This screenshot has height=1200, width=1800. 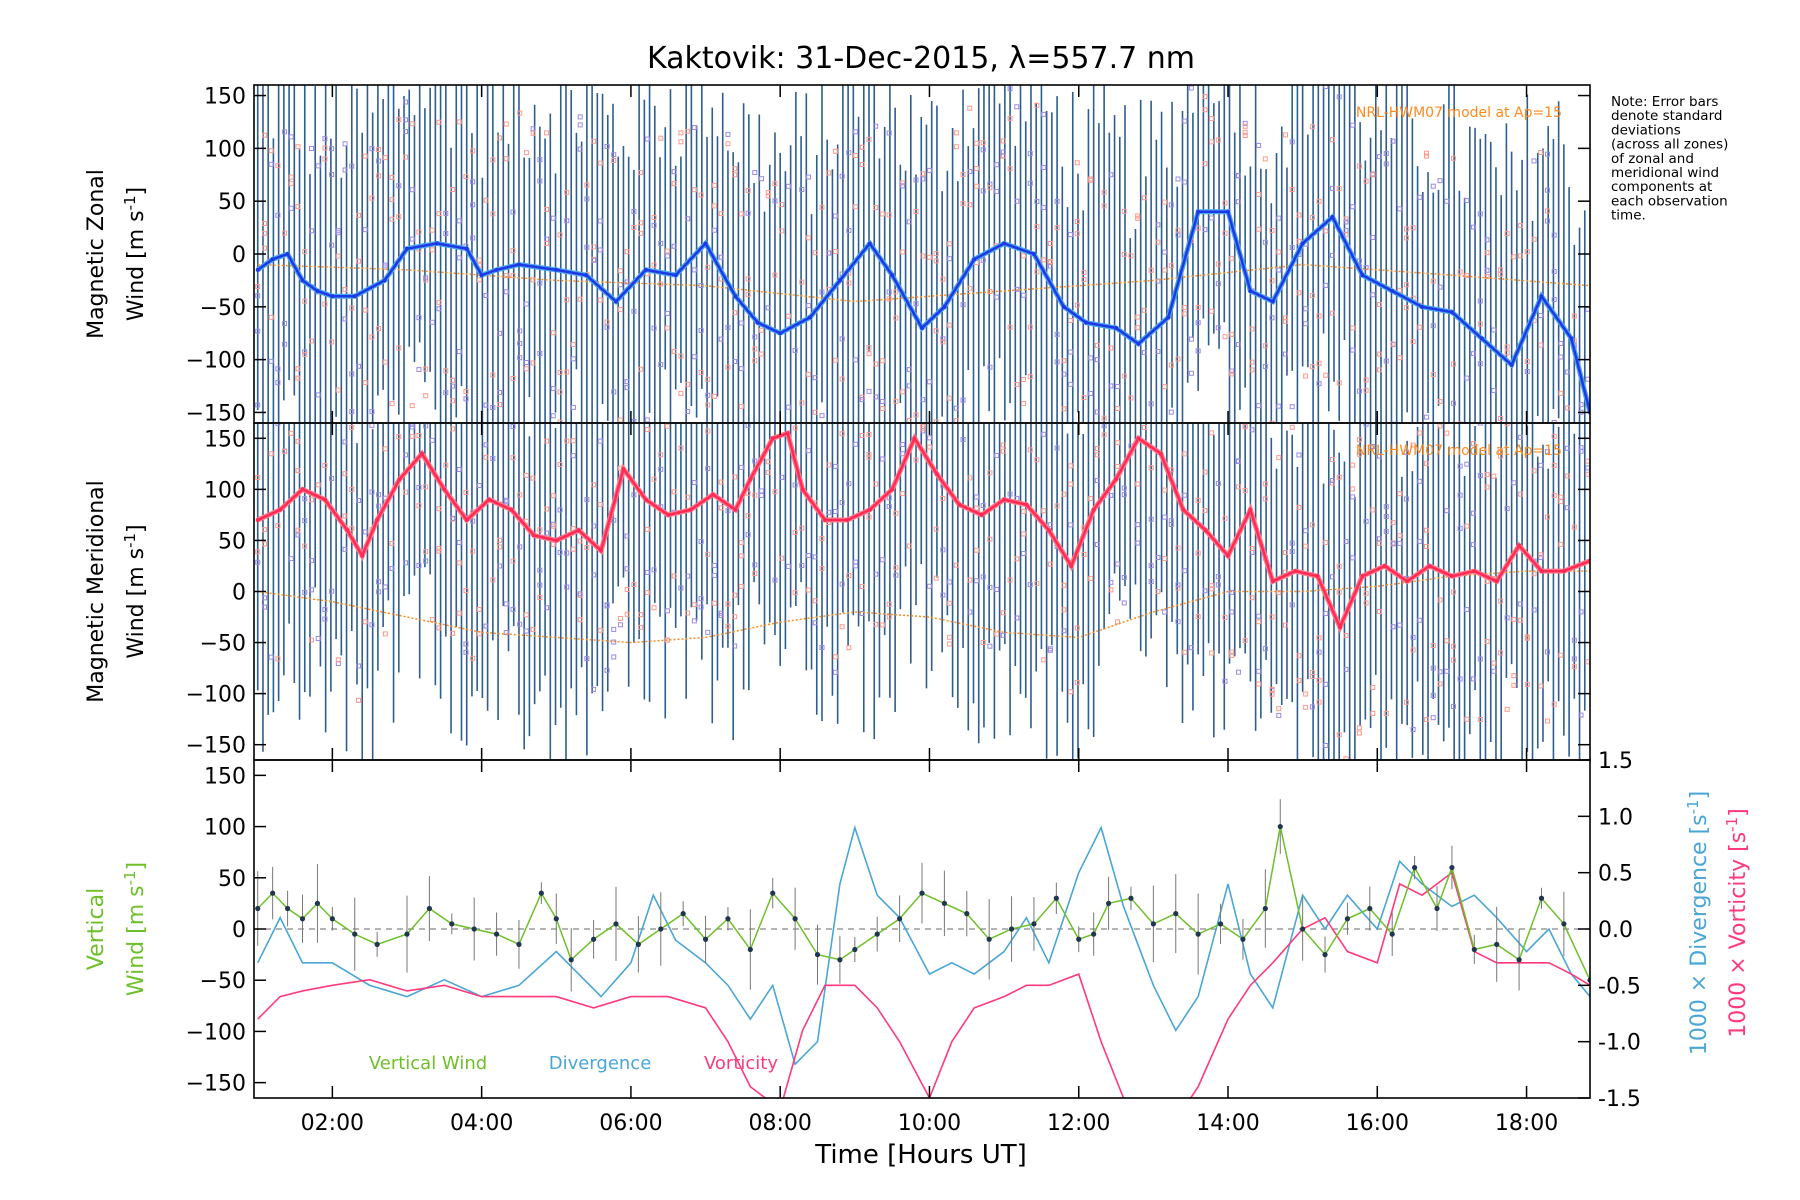 I want to click on vorticity-axis-end: ], so click(x=1738, y=812).